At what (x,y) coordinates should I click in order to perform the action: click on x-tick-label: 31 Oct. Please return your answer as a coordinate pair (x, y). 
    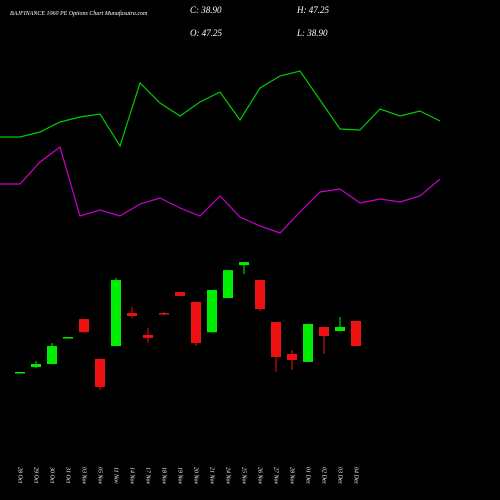
    Looking at the image, I should click on (68, 474).